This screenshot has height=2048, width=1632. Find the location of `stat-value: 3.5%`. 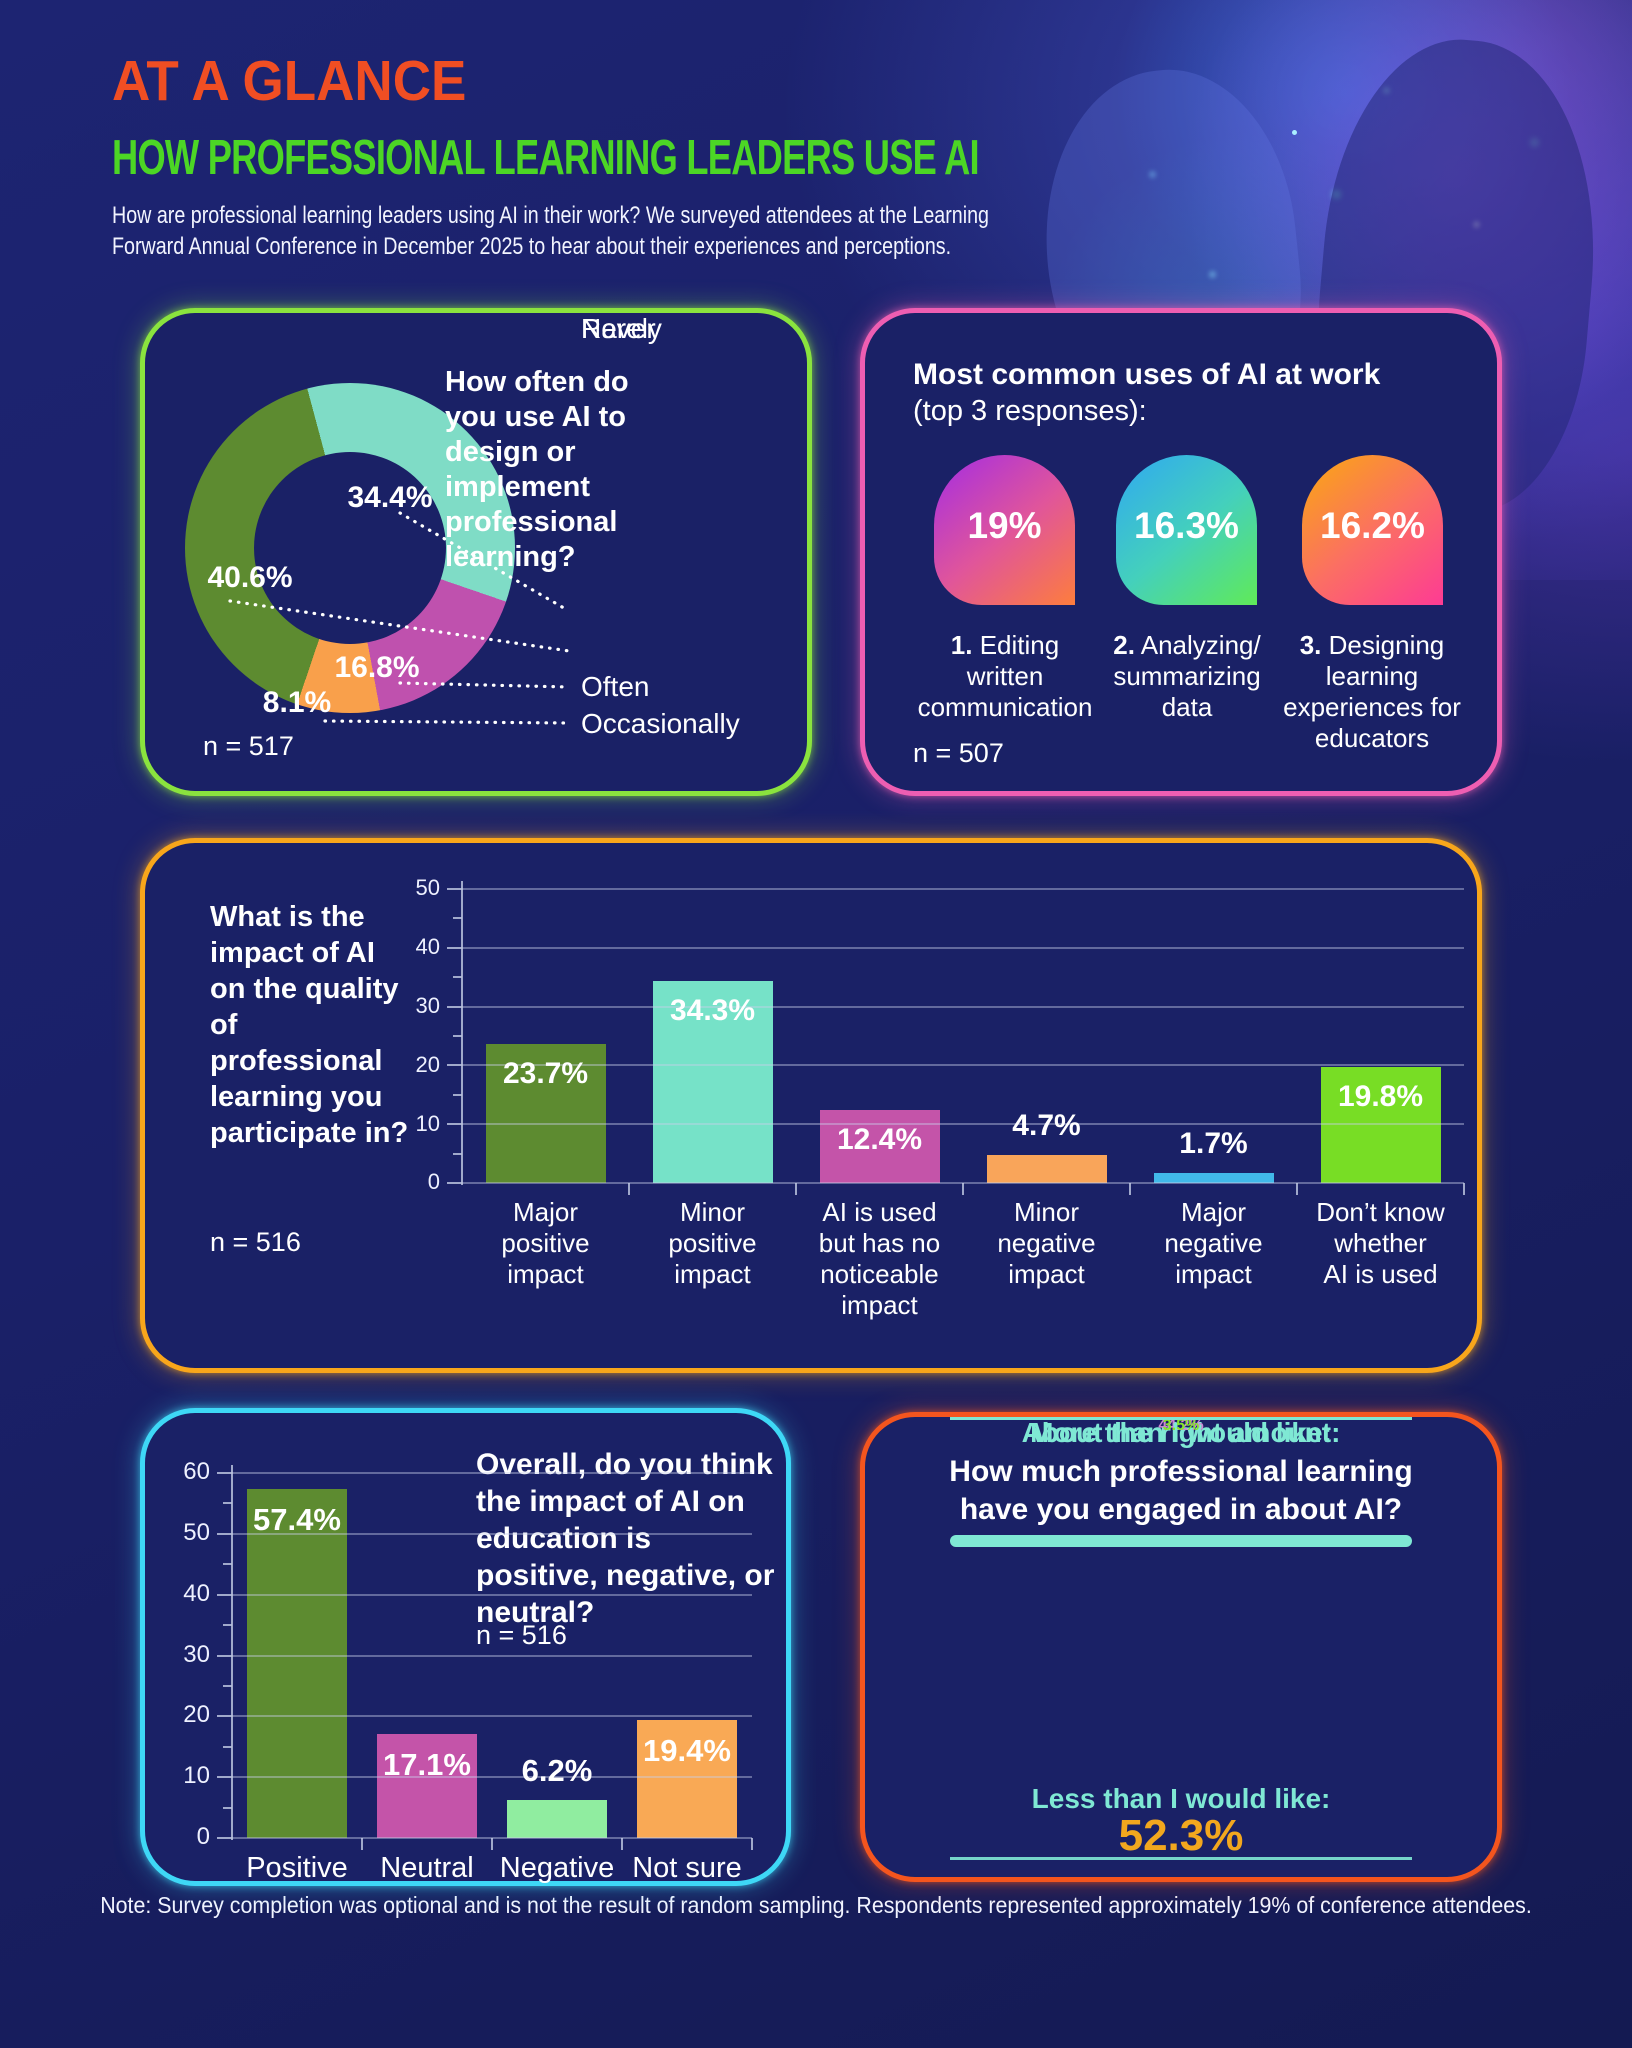

stat-value: 3.5% is located at coordinates (1181, 1425).